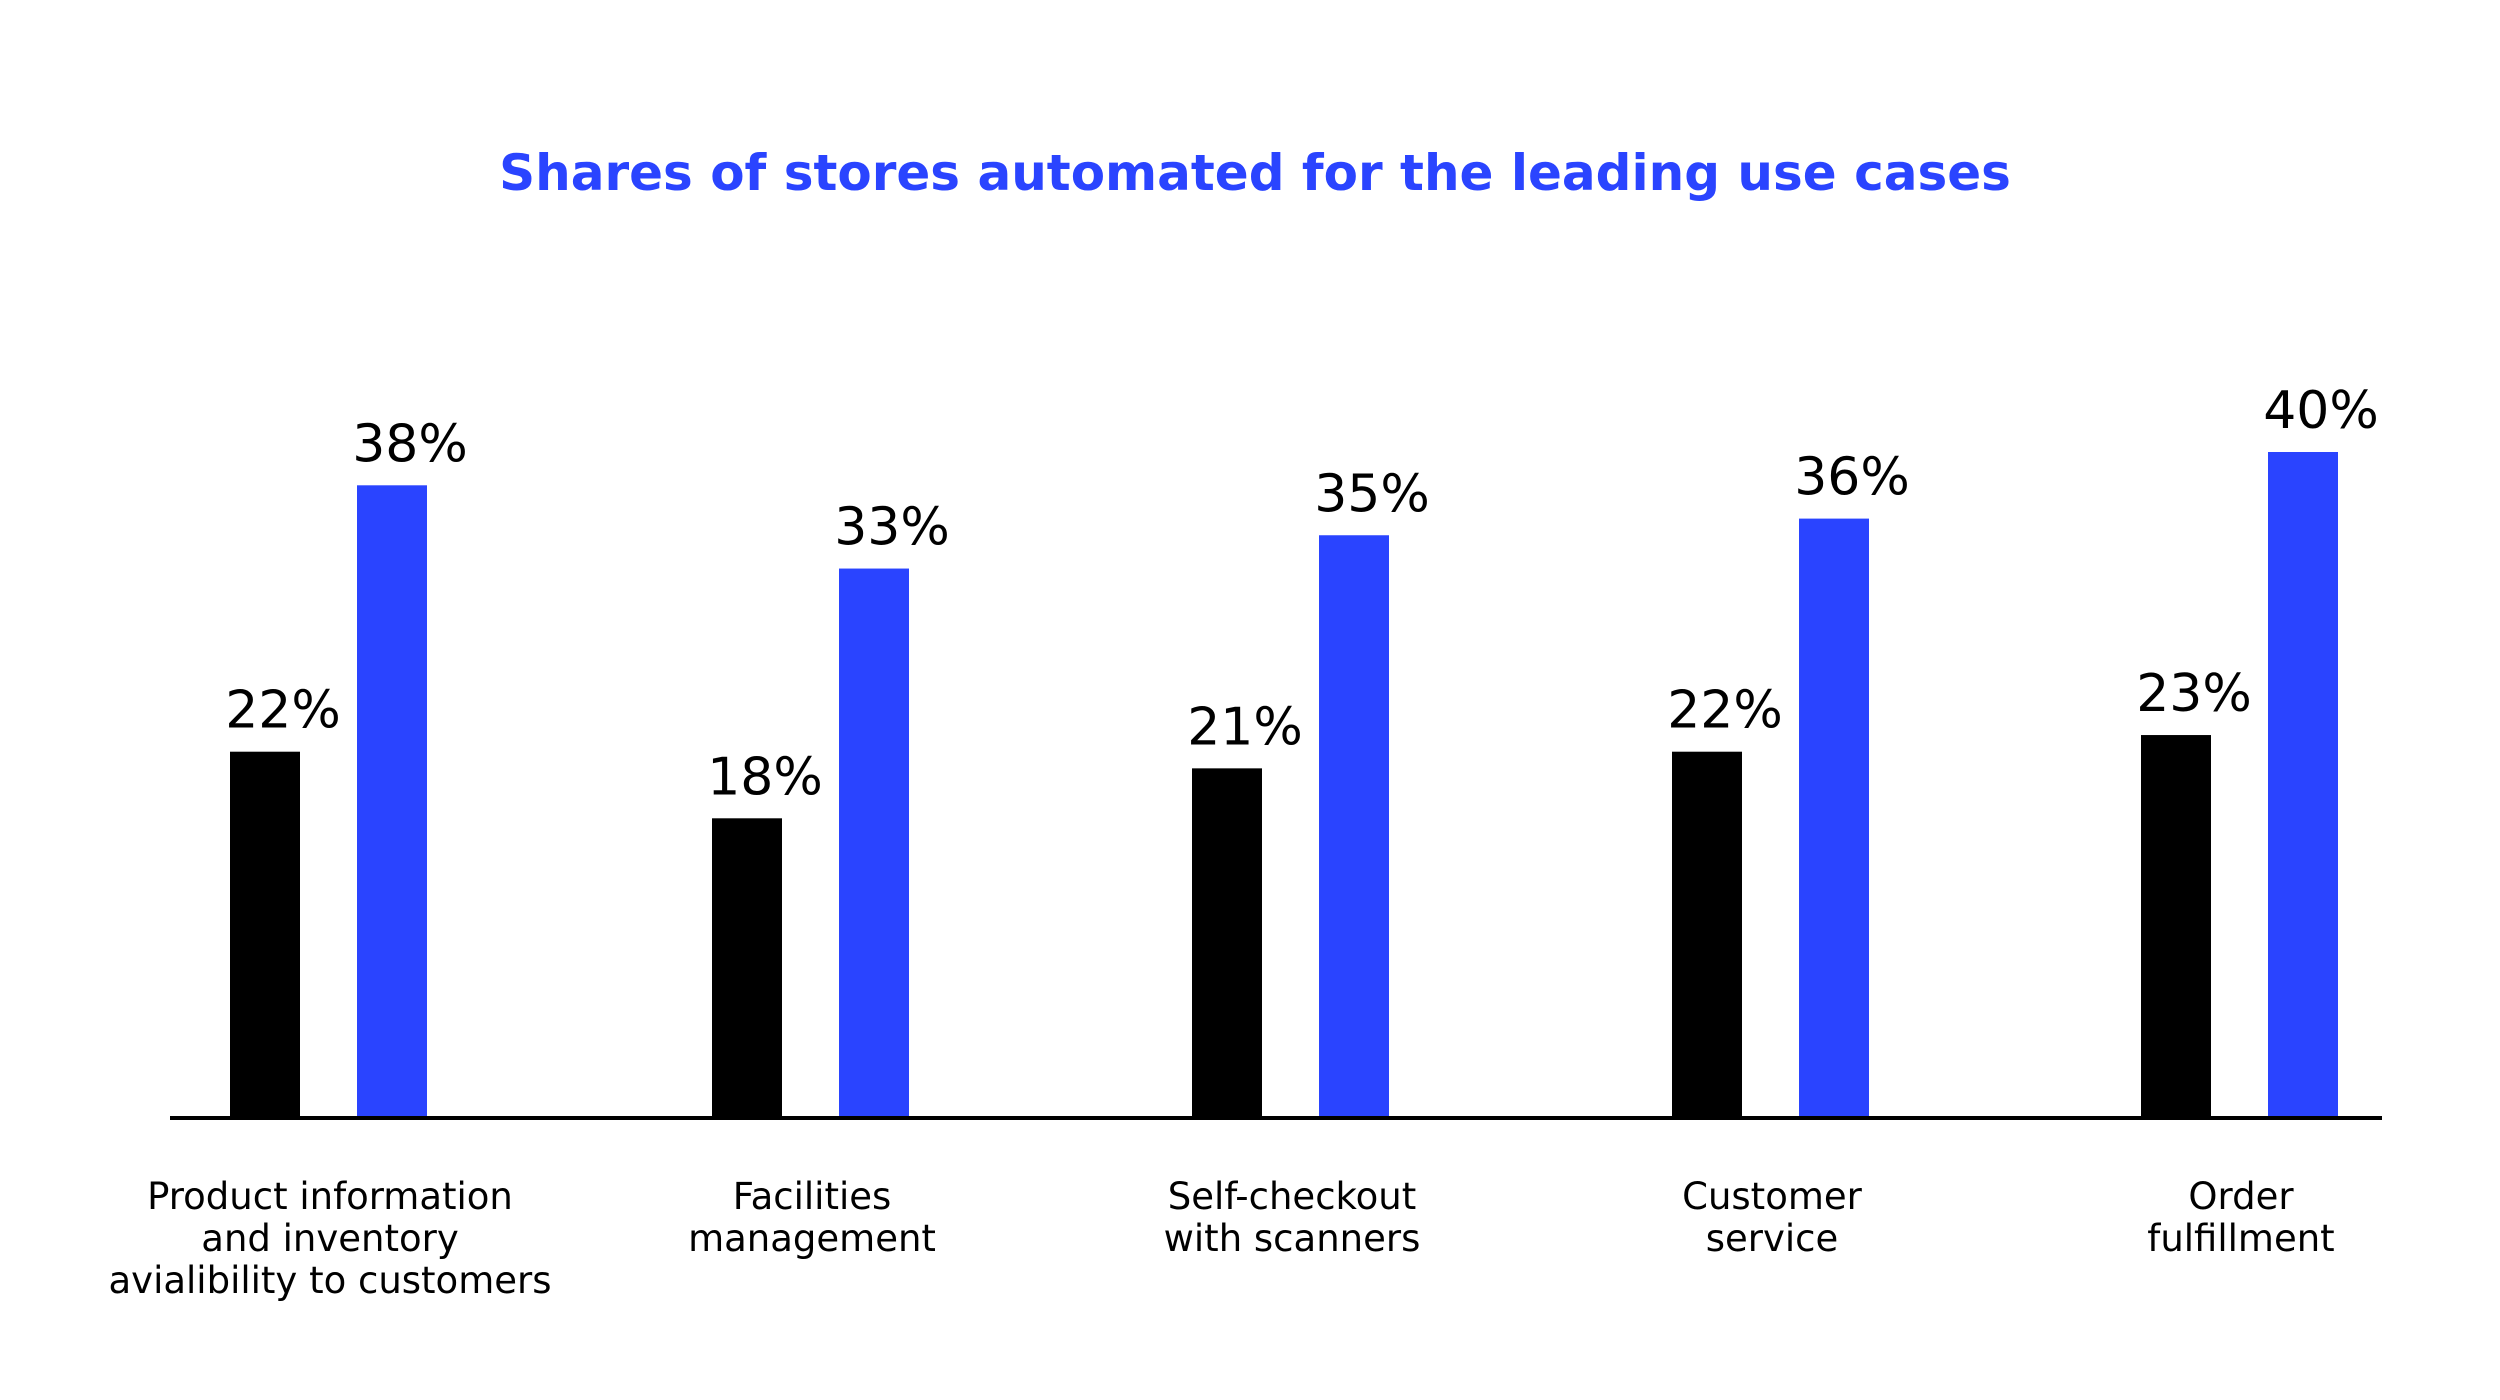  Describe the element at coordinates (812, 1196) in the screenshot. I see `category-label-2-line-1: Facilities` at that location.